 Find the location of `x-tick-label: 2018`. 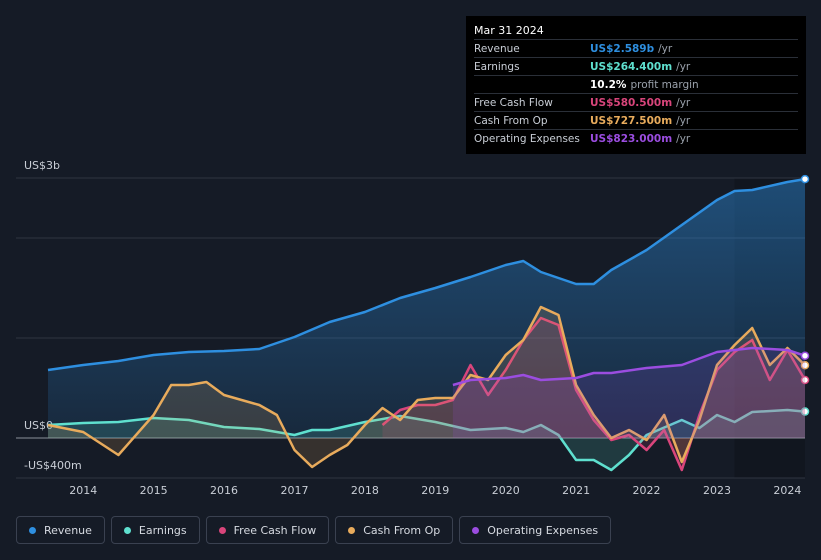

x-tick-label: 2018 is located at coordinates (365, 490).